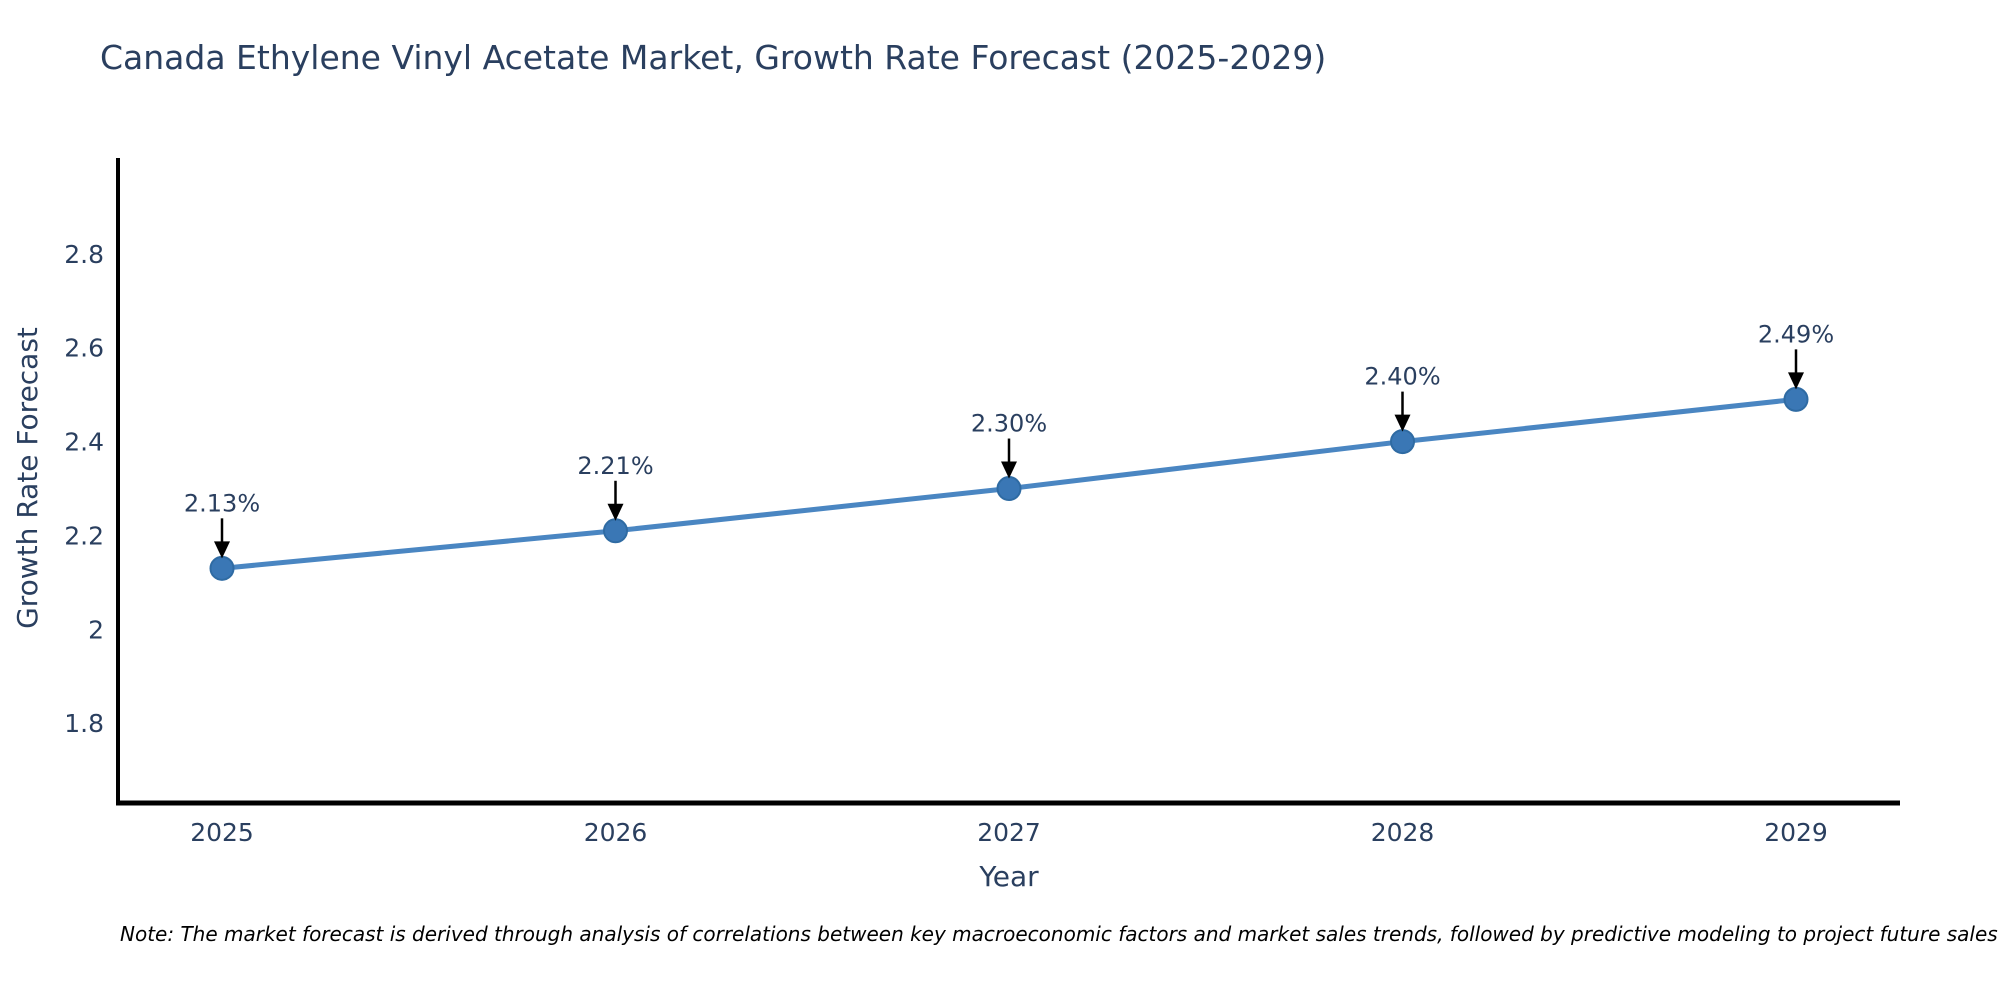 The image size is (2000, 1000). Describe the element at coordinates (84, 254) in the screenshot. I see `y-tick-label: 2.8` at that location.